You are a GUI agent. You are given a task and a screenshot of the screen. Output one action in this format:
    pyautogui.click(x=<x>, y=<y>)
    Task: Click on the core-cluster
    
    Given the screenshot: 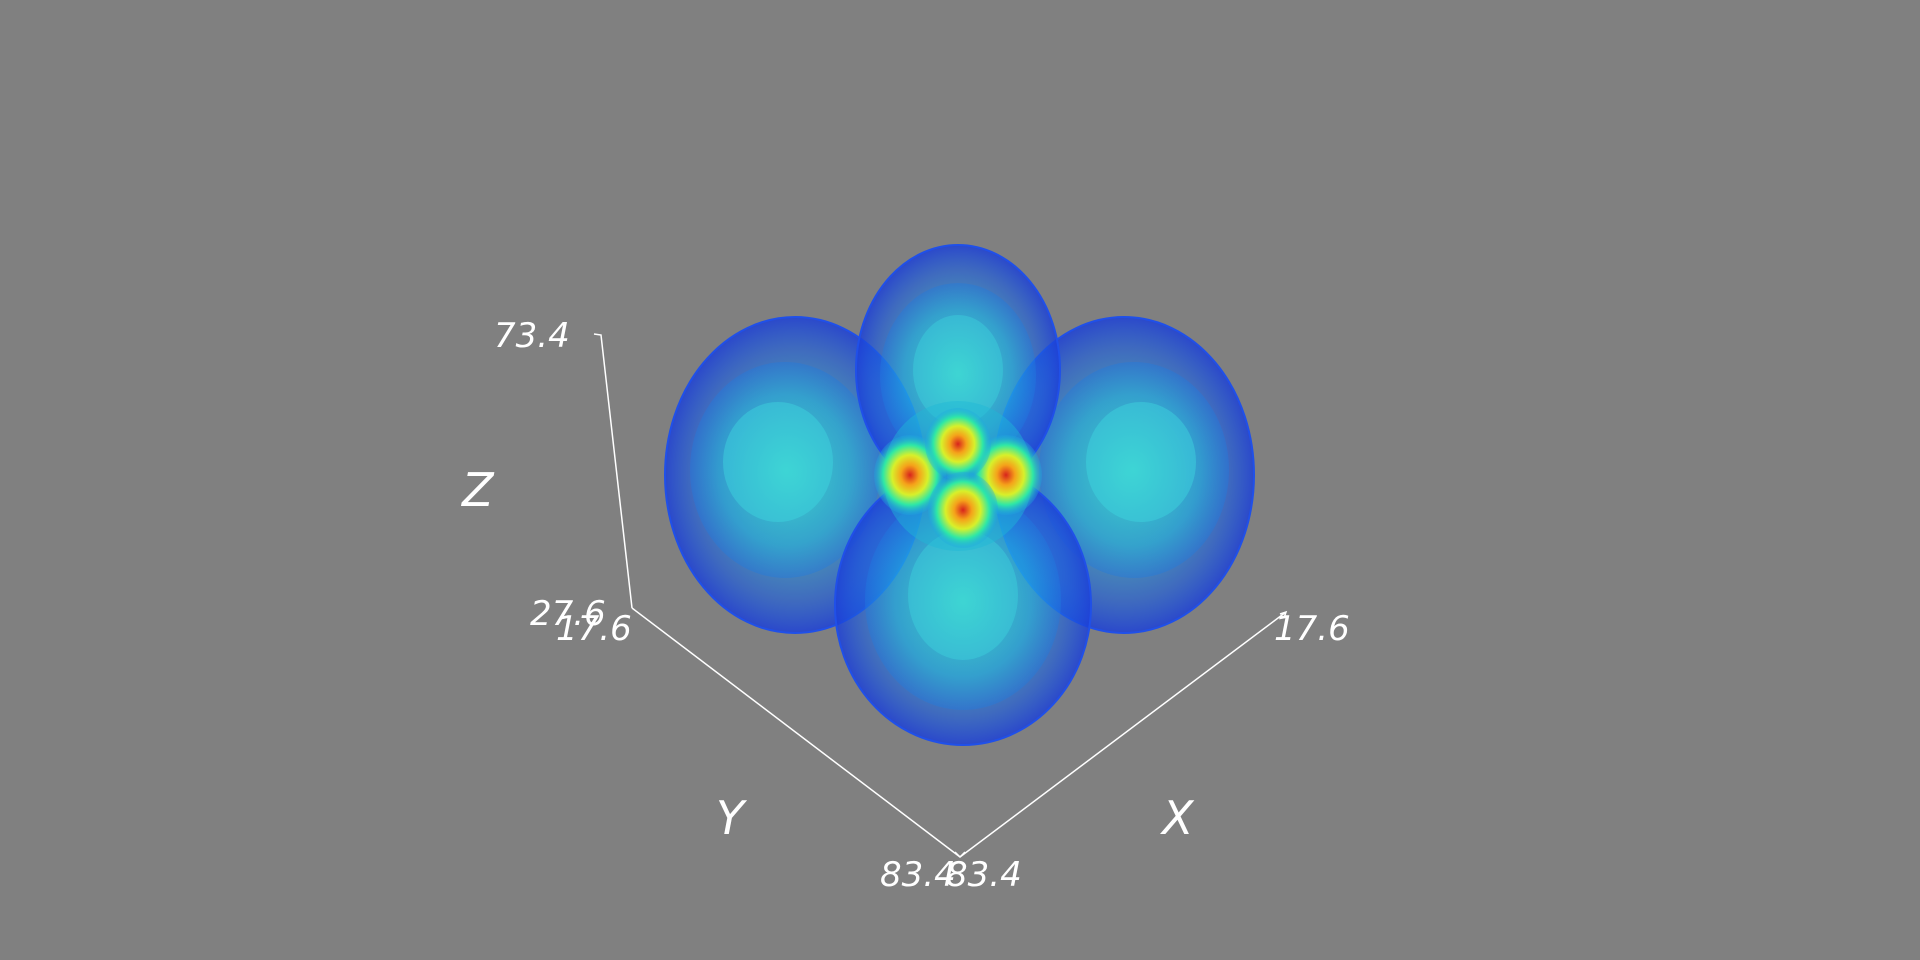 What is the action you would take?
    pyautogui.click(x=958, y=476)
    